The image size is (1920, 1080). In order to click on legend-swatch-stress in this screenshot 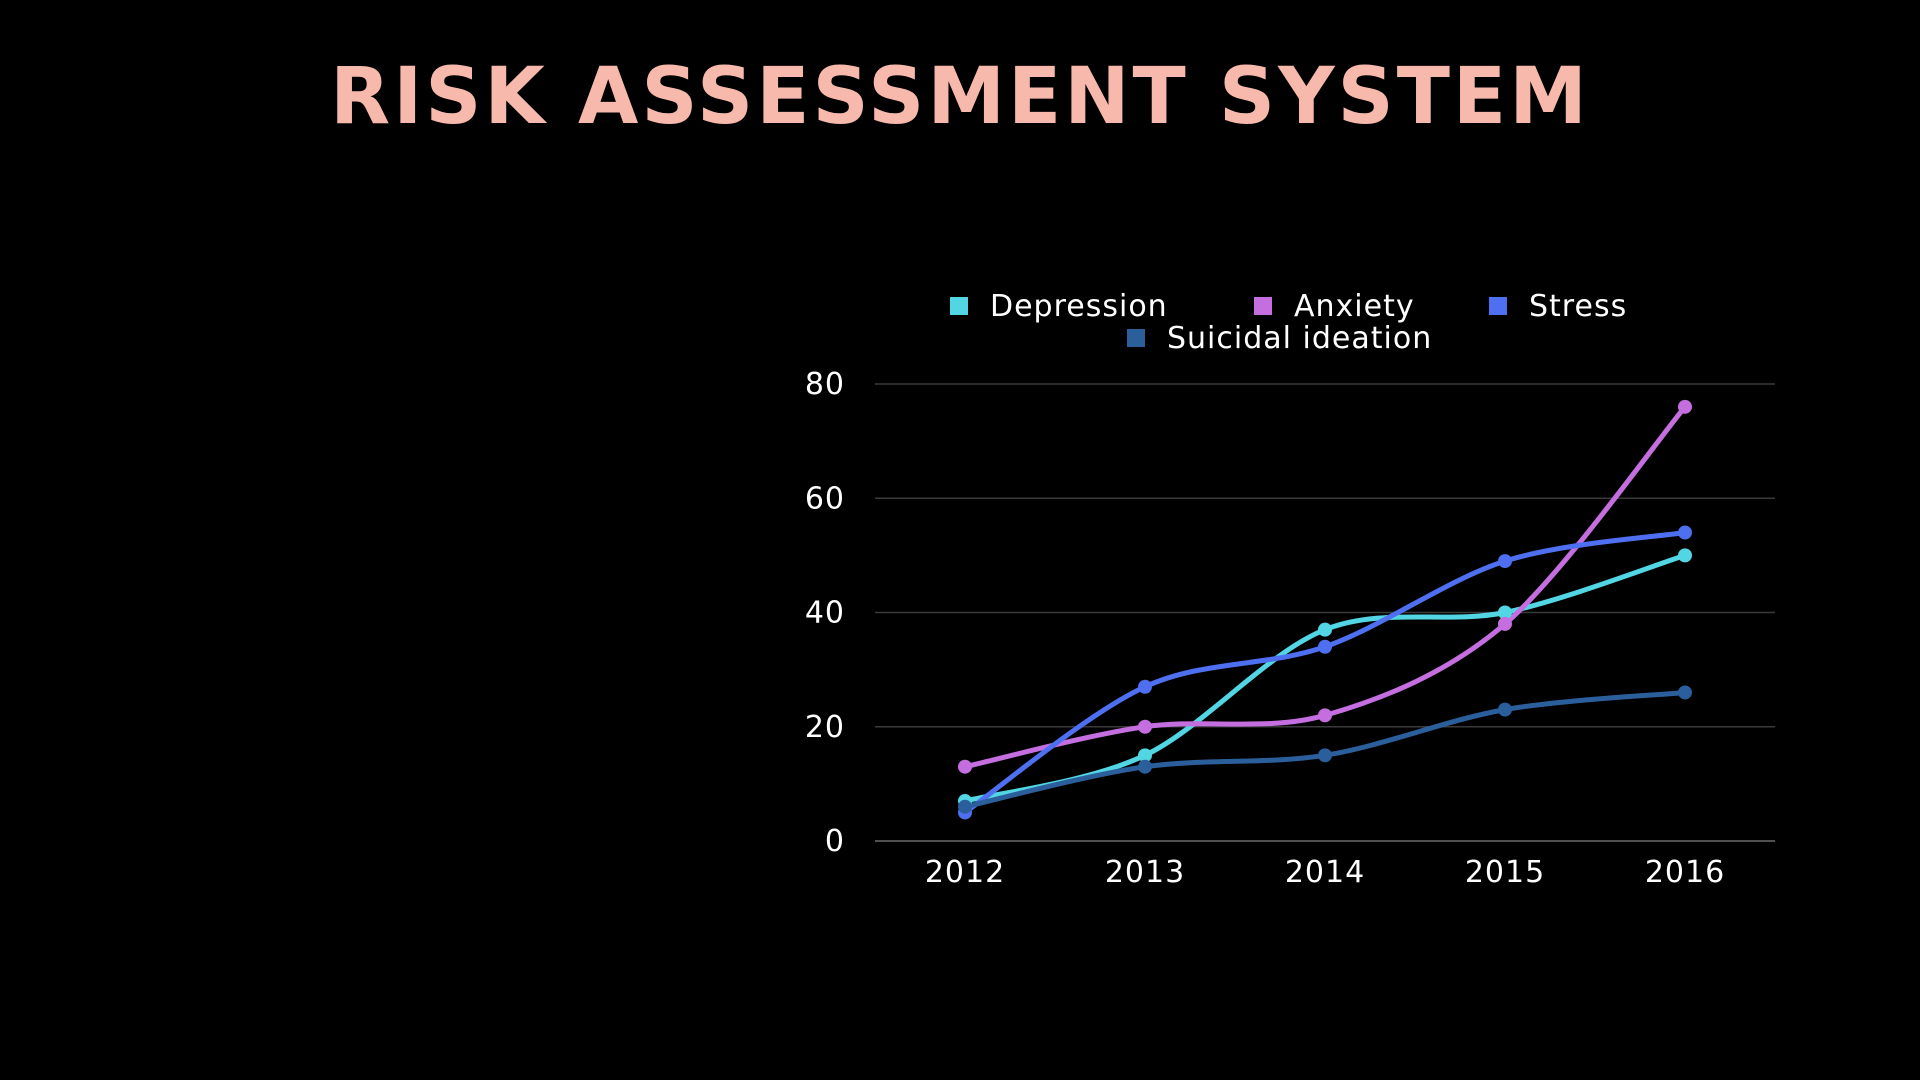, I will do `click(1498, 306)`.